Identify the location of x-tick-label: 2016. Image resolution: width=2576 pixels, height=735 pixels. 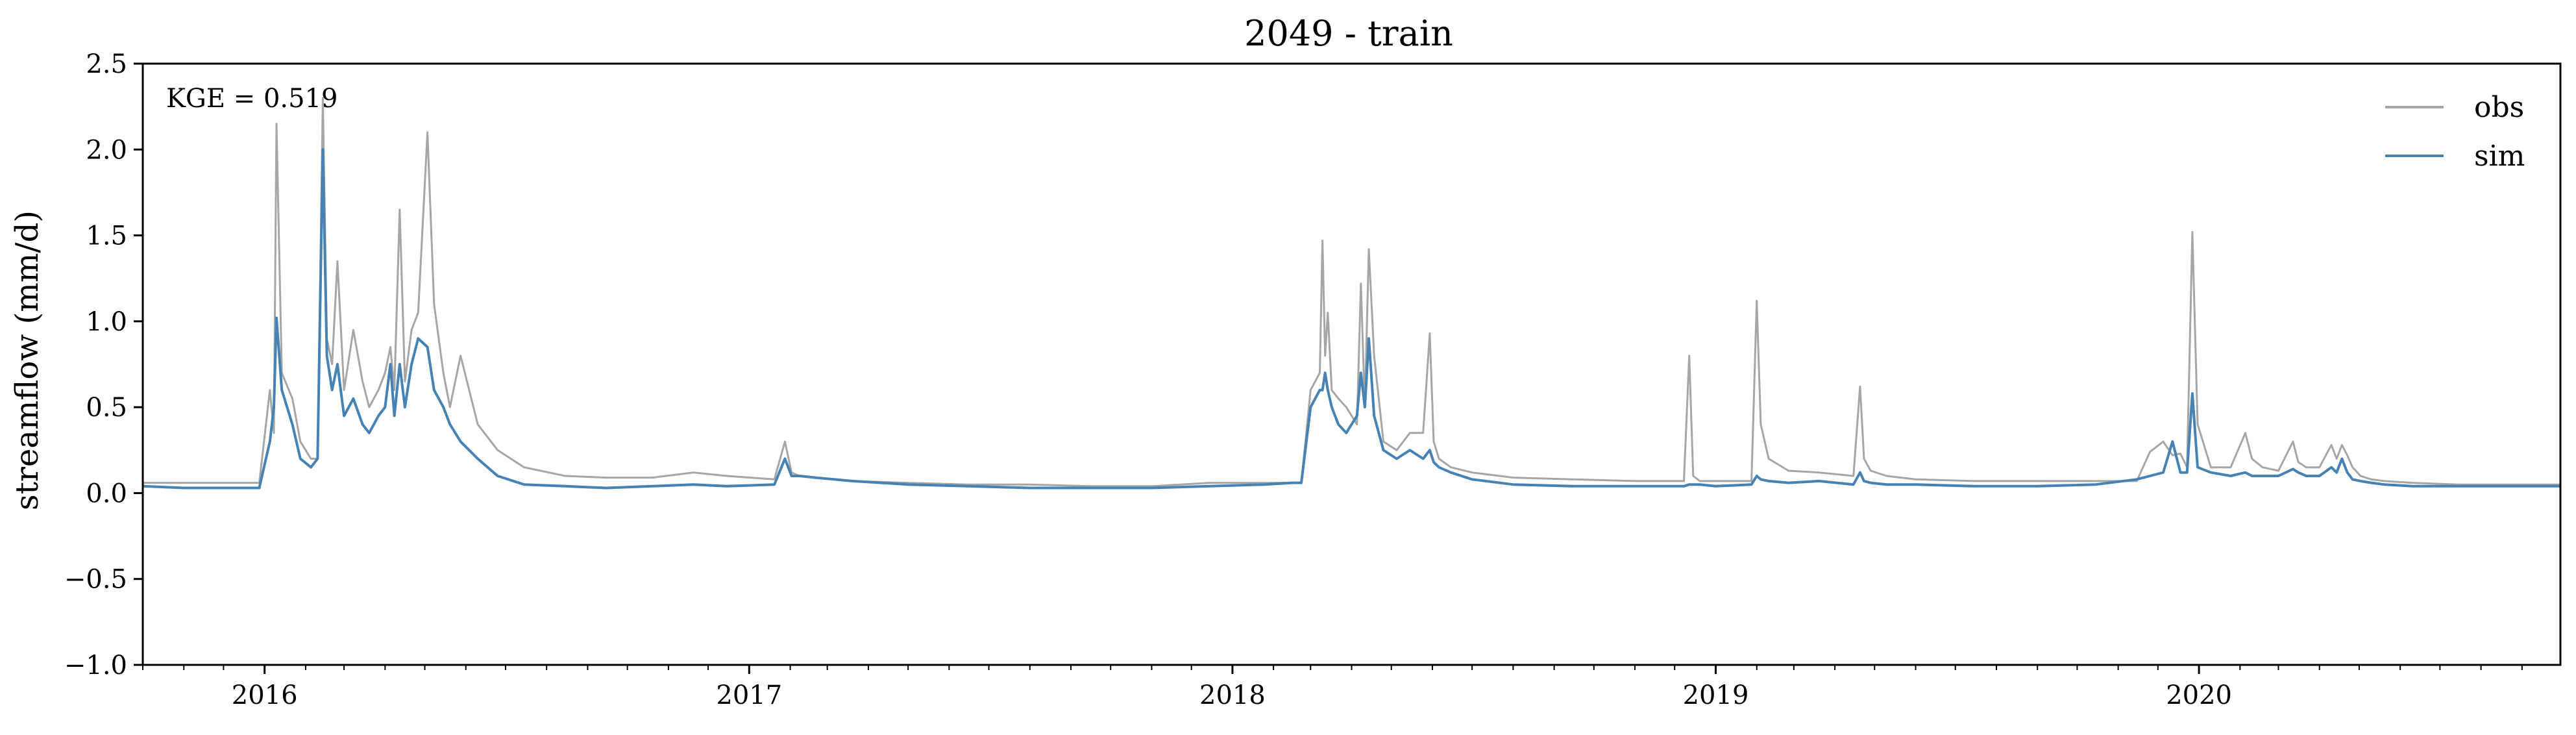
(265, 695).